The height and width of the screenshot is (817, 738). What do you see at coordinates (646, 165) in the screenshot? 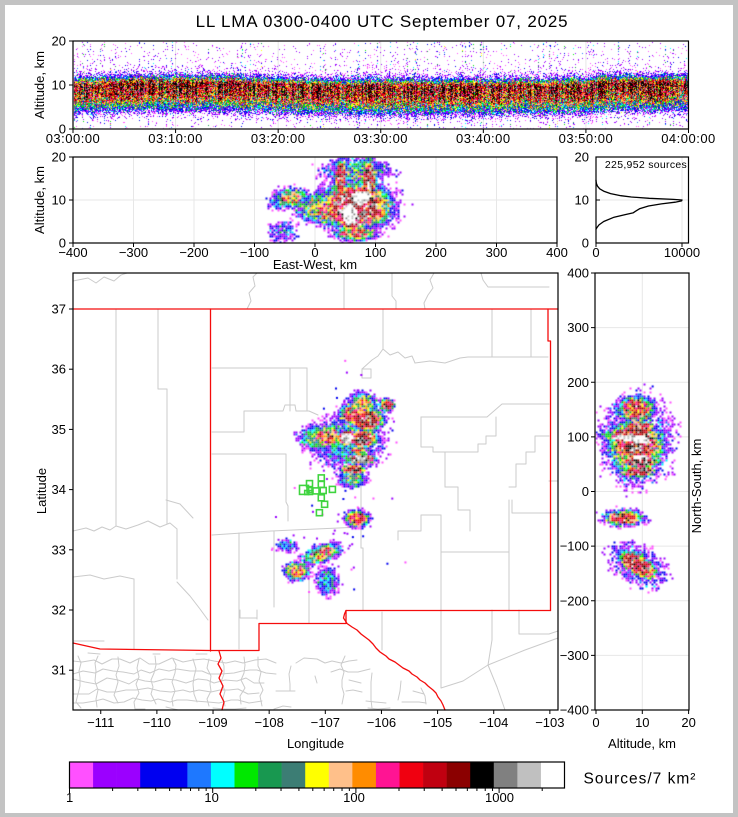
I see `svg-text: 225,952 sources` at bounding box center [646, 165].